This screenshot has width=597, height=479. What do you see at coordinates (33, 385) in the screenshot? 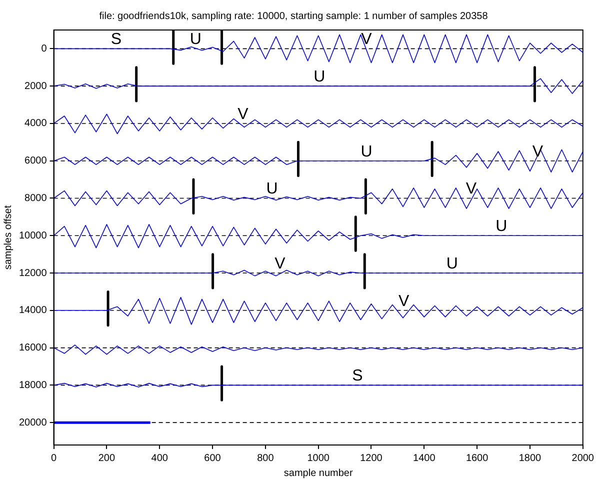
I see `y-tick-label: 18000` at bounding box center [33, 385].